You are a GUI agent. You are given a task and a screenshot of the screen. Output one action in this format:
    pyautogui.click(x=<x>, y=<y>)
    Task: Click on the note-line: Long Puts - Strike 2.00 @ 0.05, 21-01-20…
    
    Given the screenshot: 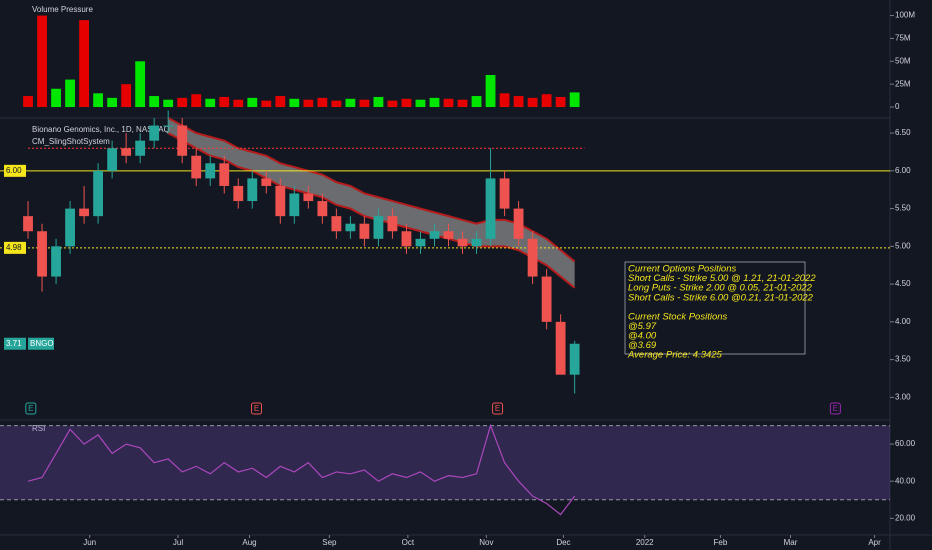 What is the action you would take?
    pyautogui.click(x=720, y=288)
    